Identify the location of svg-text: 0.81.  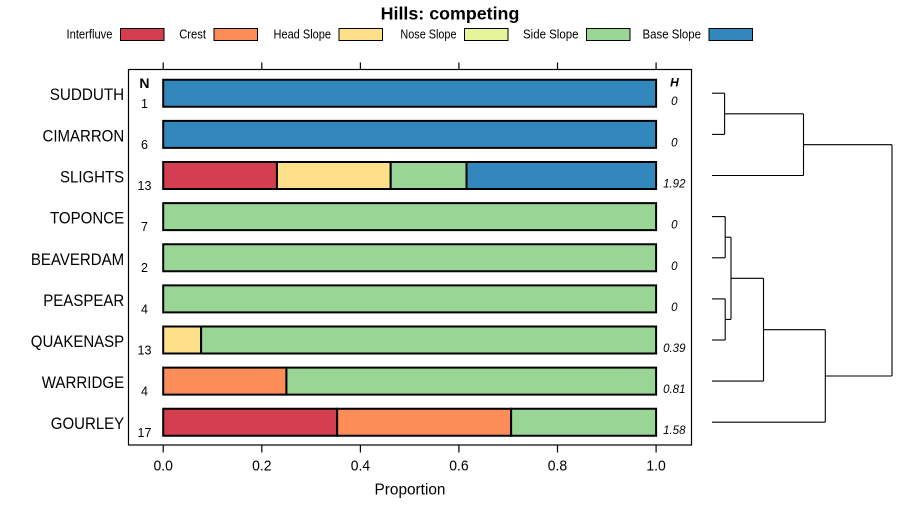
(674, 390).